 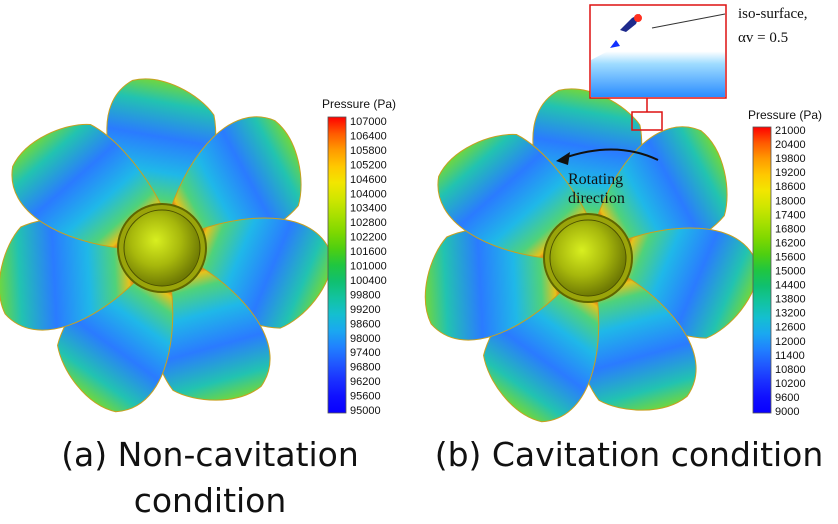 I want to click on legend-tick-label: 15600, so click(x=790, y=257).